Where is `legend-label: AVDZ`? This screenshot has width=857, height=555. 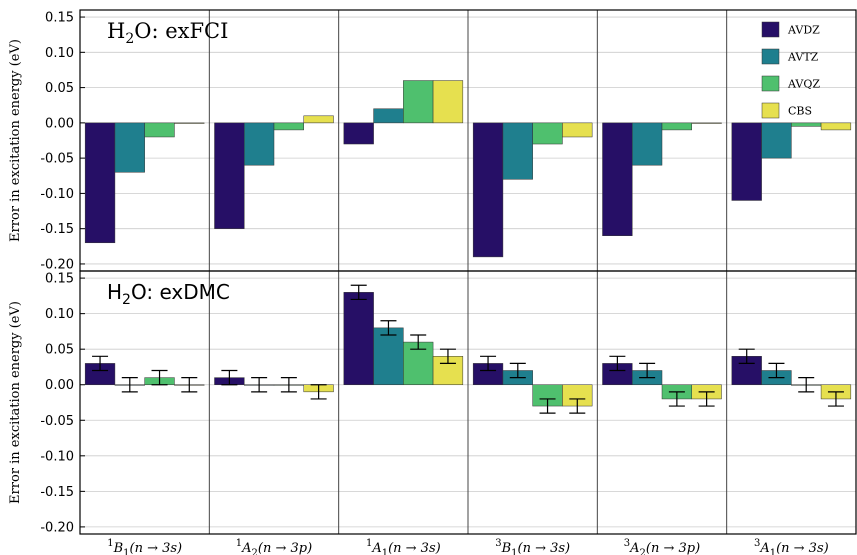
legend-label: AVDZ is located at coordinates (803, 30).